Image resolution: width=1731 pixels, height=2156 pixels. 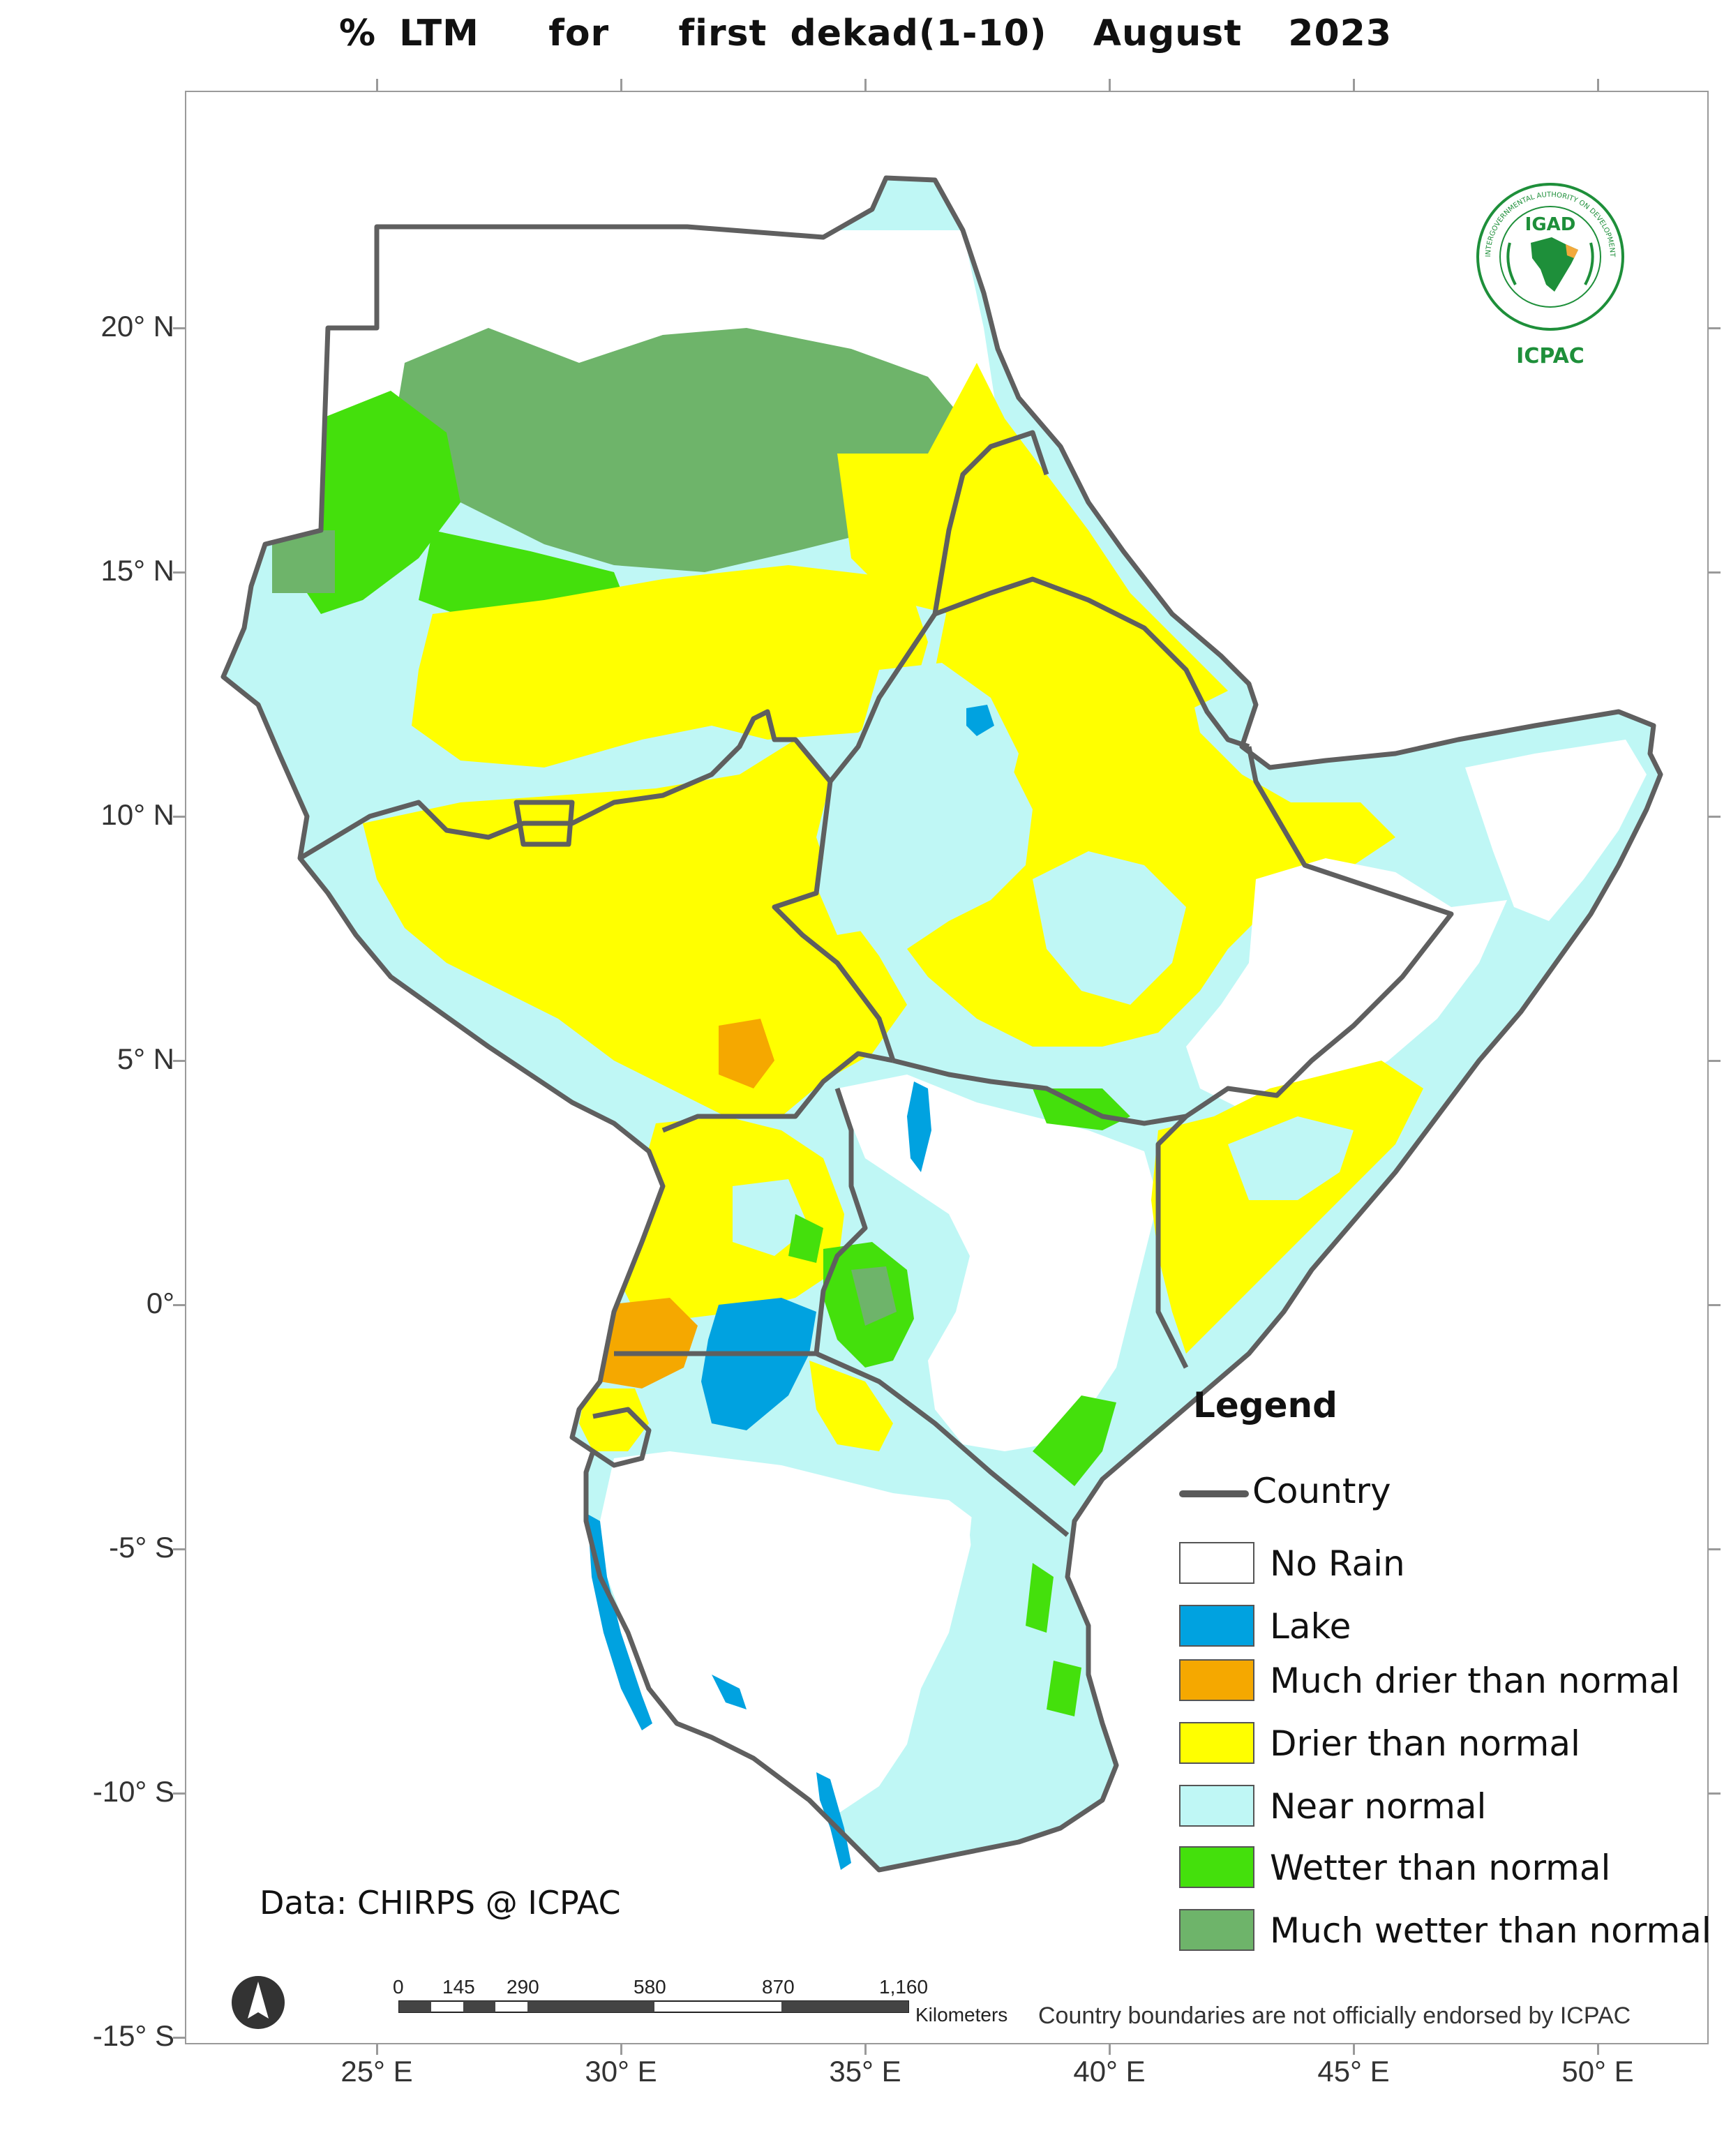 What do you see at coordinates (1291, 1158) in the screenshot?
I see `near-normal-area-somalia` at bounding box center [1291, 1158].